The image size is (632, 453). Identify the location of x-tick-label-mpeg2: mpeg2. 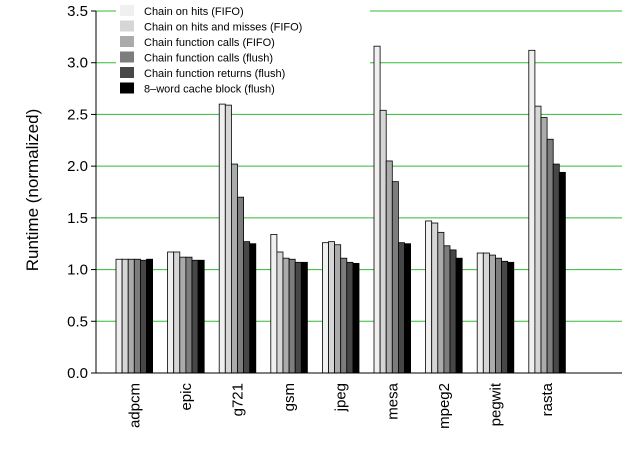
(444, 406).